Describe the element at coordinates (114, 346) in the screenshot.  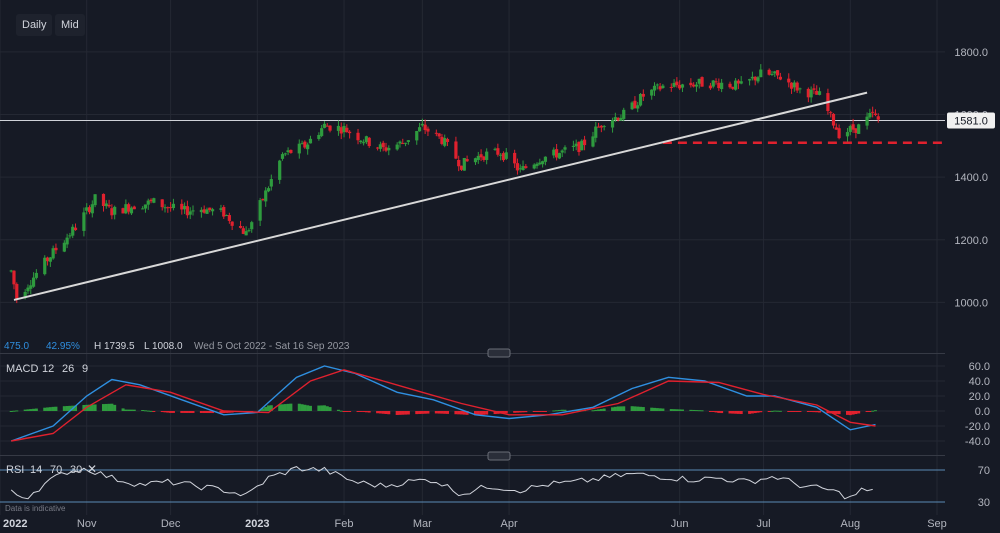
I see `info-high: H 1739.5` at that location.